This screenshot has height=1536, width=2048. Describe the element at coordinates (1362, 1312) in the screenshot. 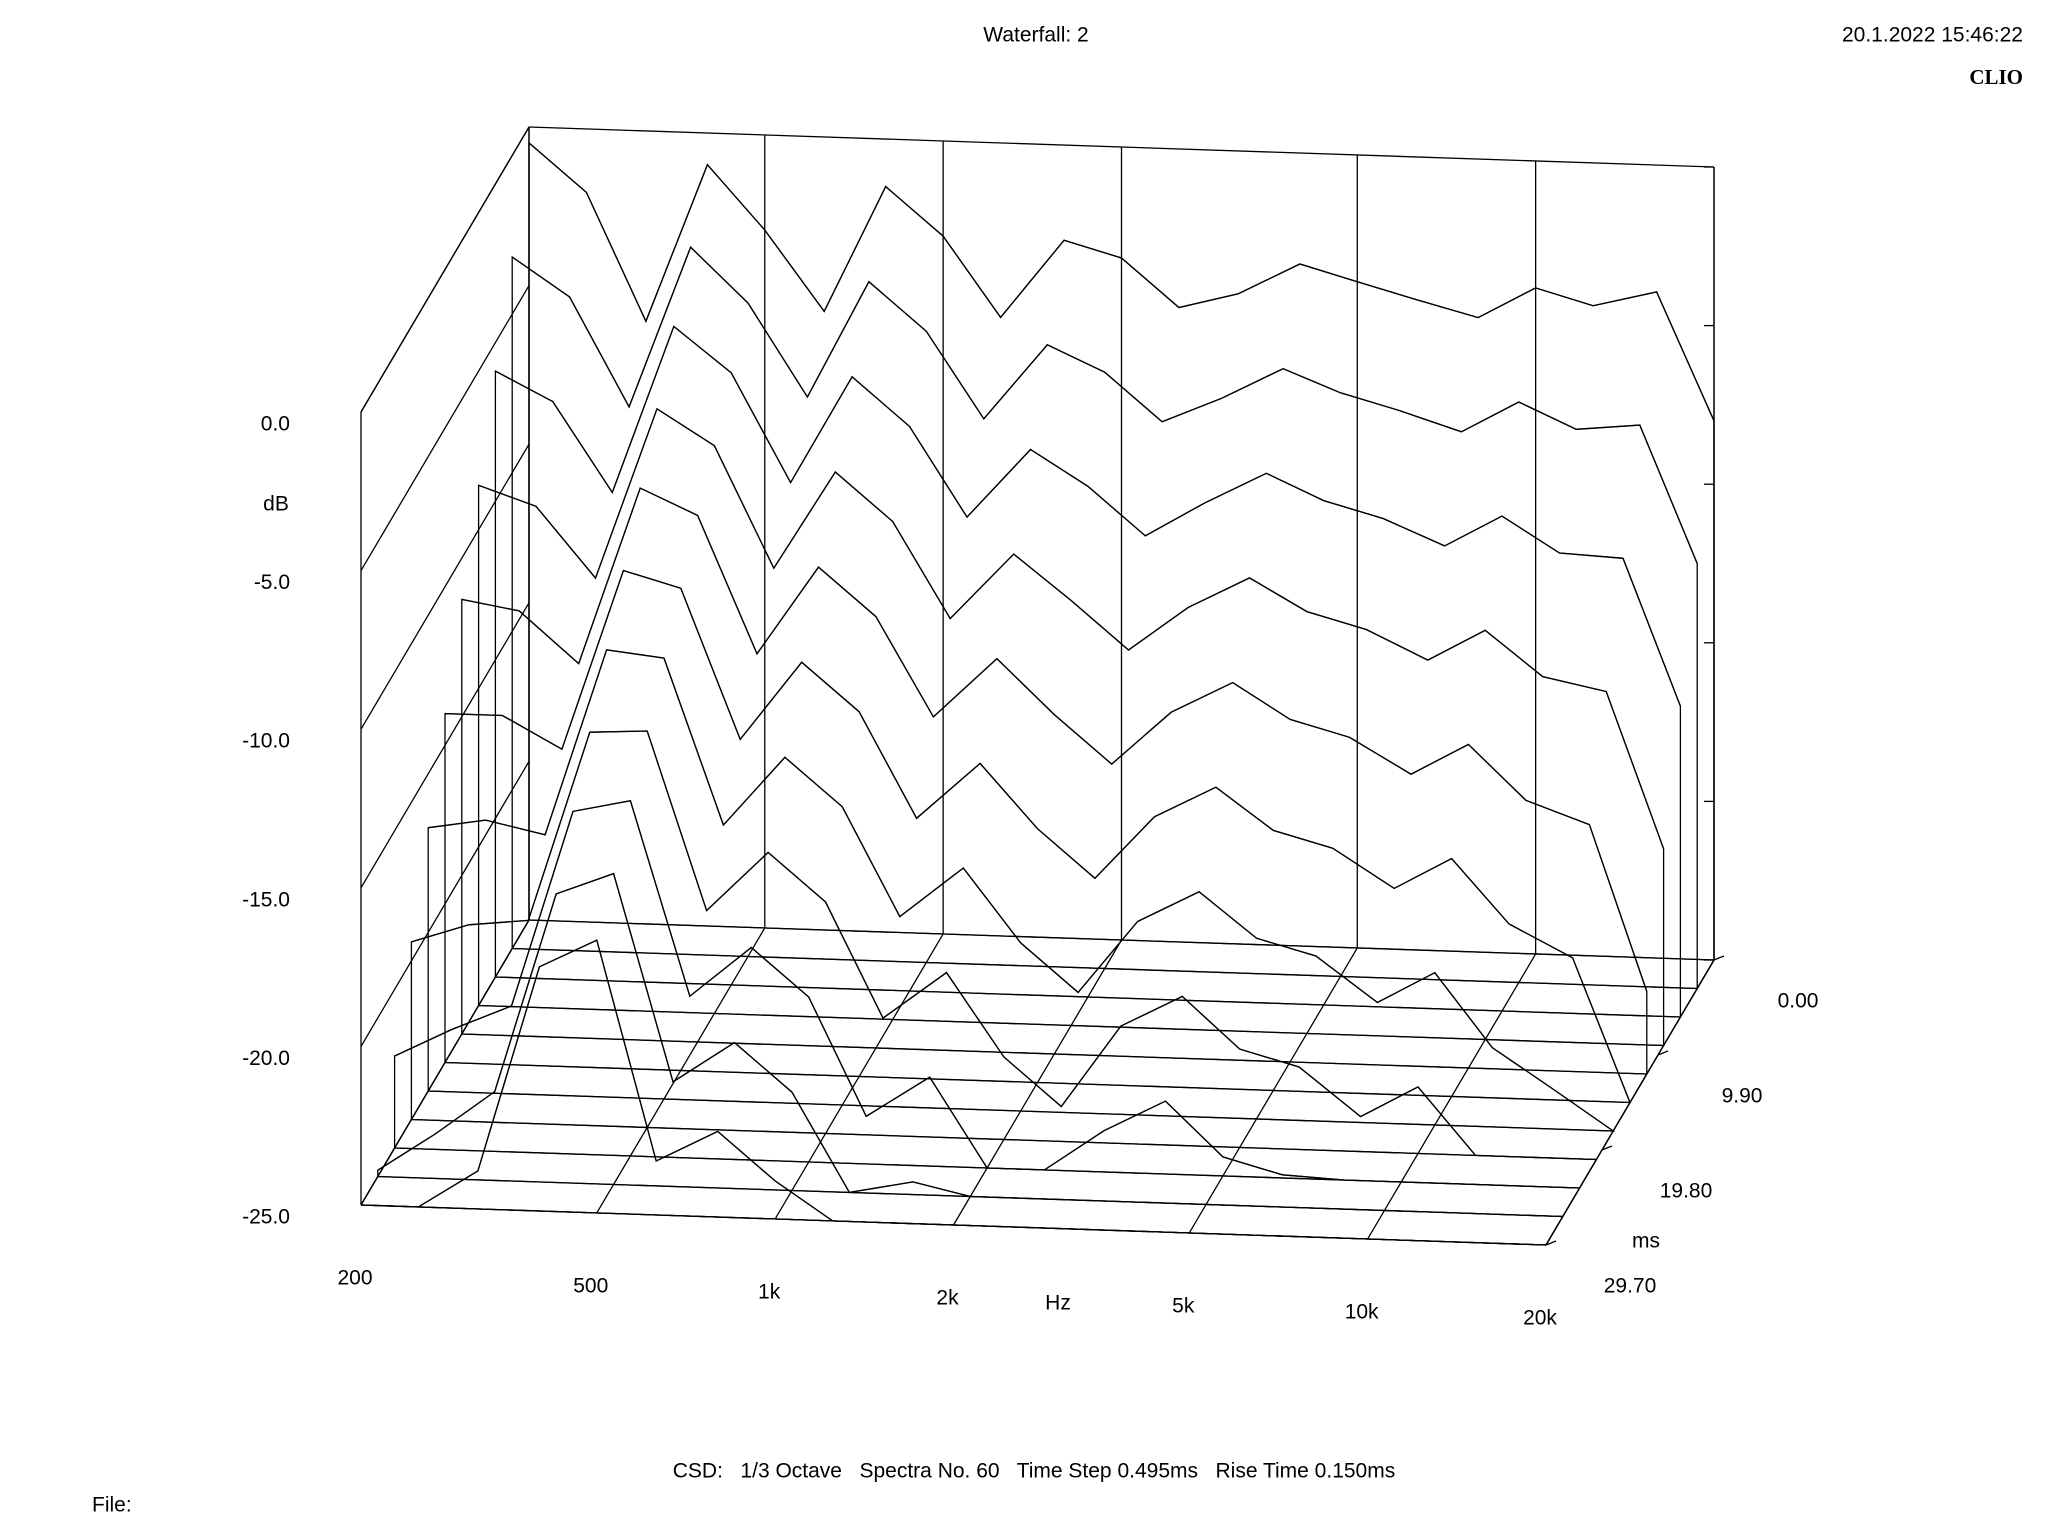

I see `x-tick-label: 10k` at that location.